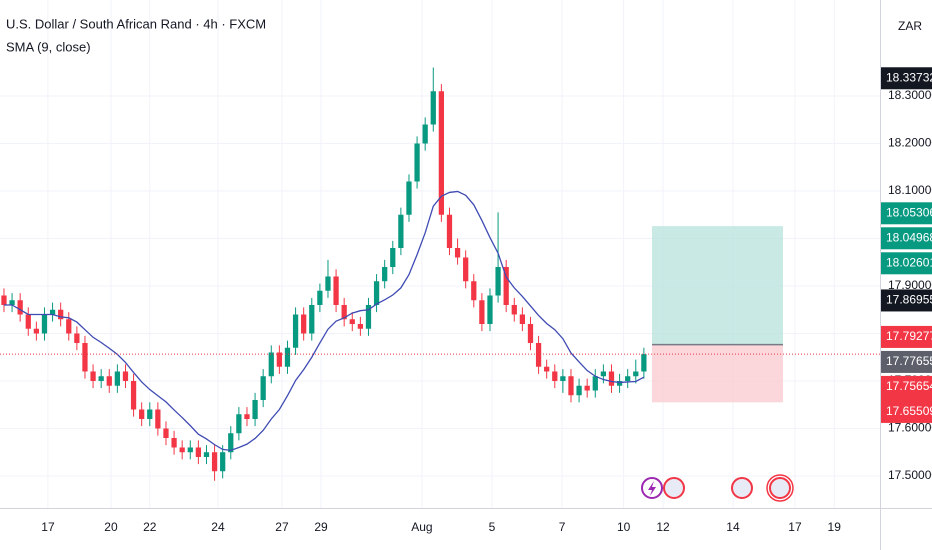  What do you see at coordinates (909, 212) in the screenshot?
I see `price-label: 18.05306` at bounding box center [909, 212].